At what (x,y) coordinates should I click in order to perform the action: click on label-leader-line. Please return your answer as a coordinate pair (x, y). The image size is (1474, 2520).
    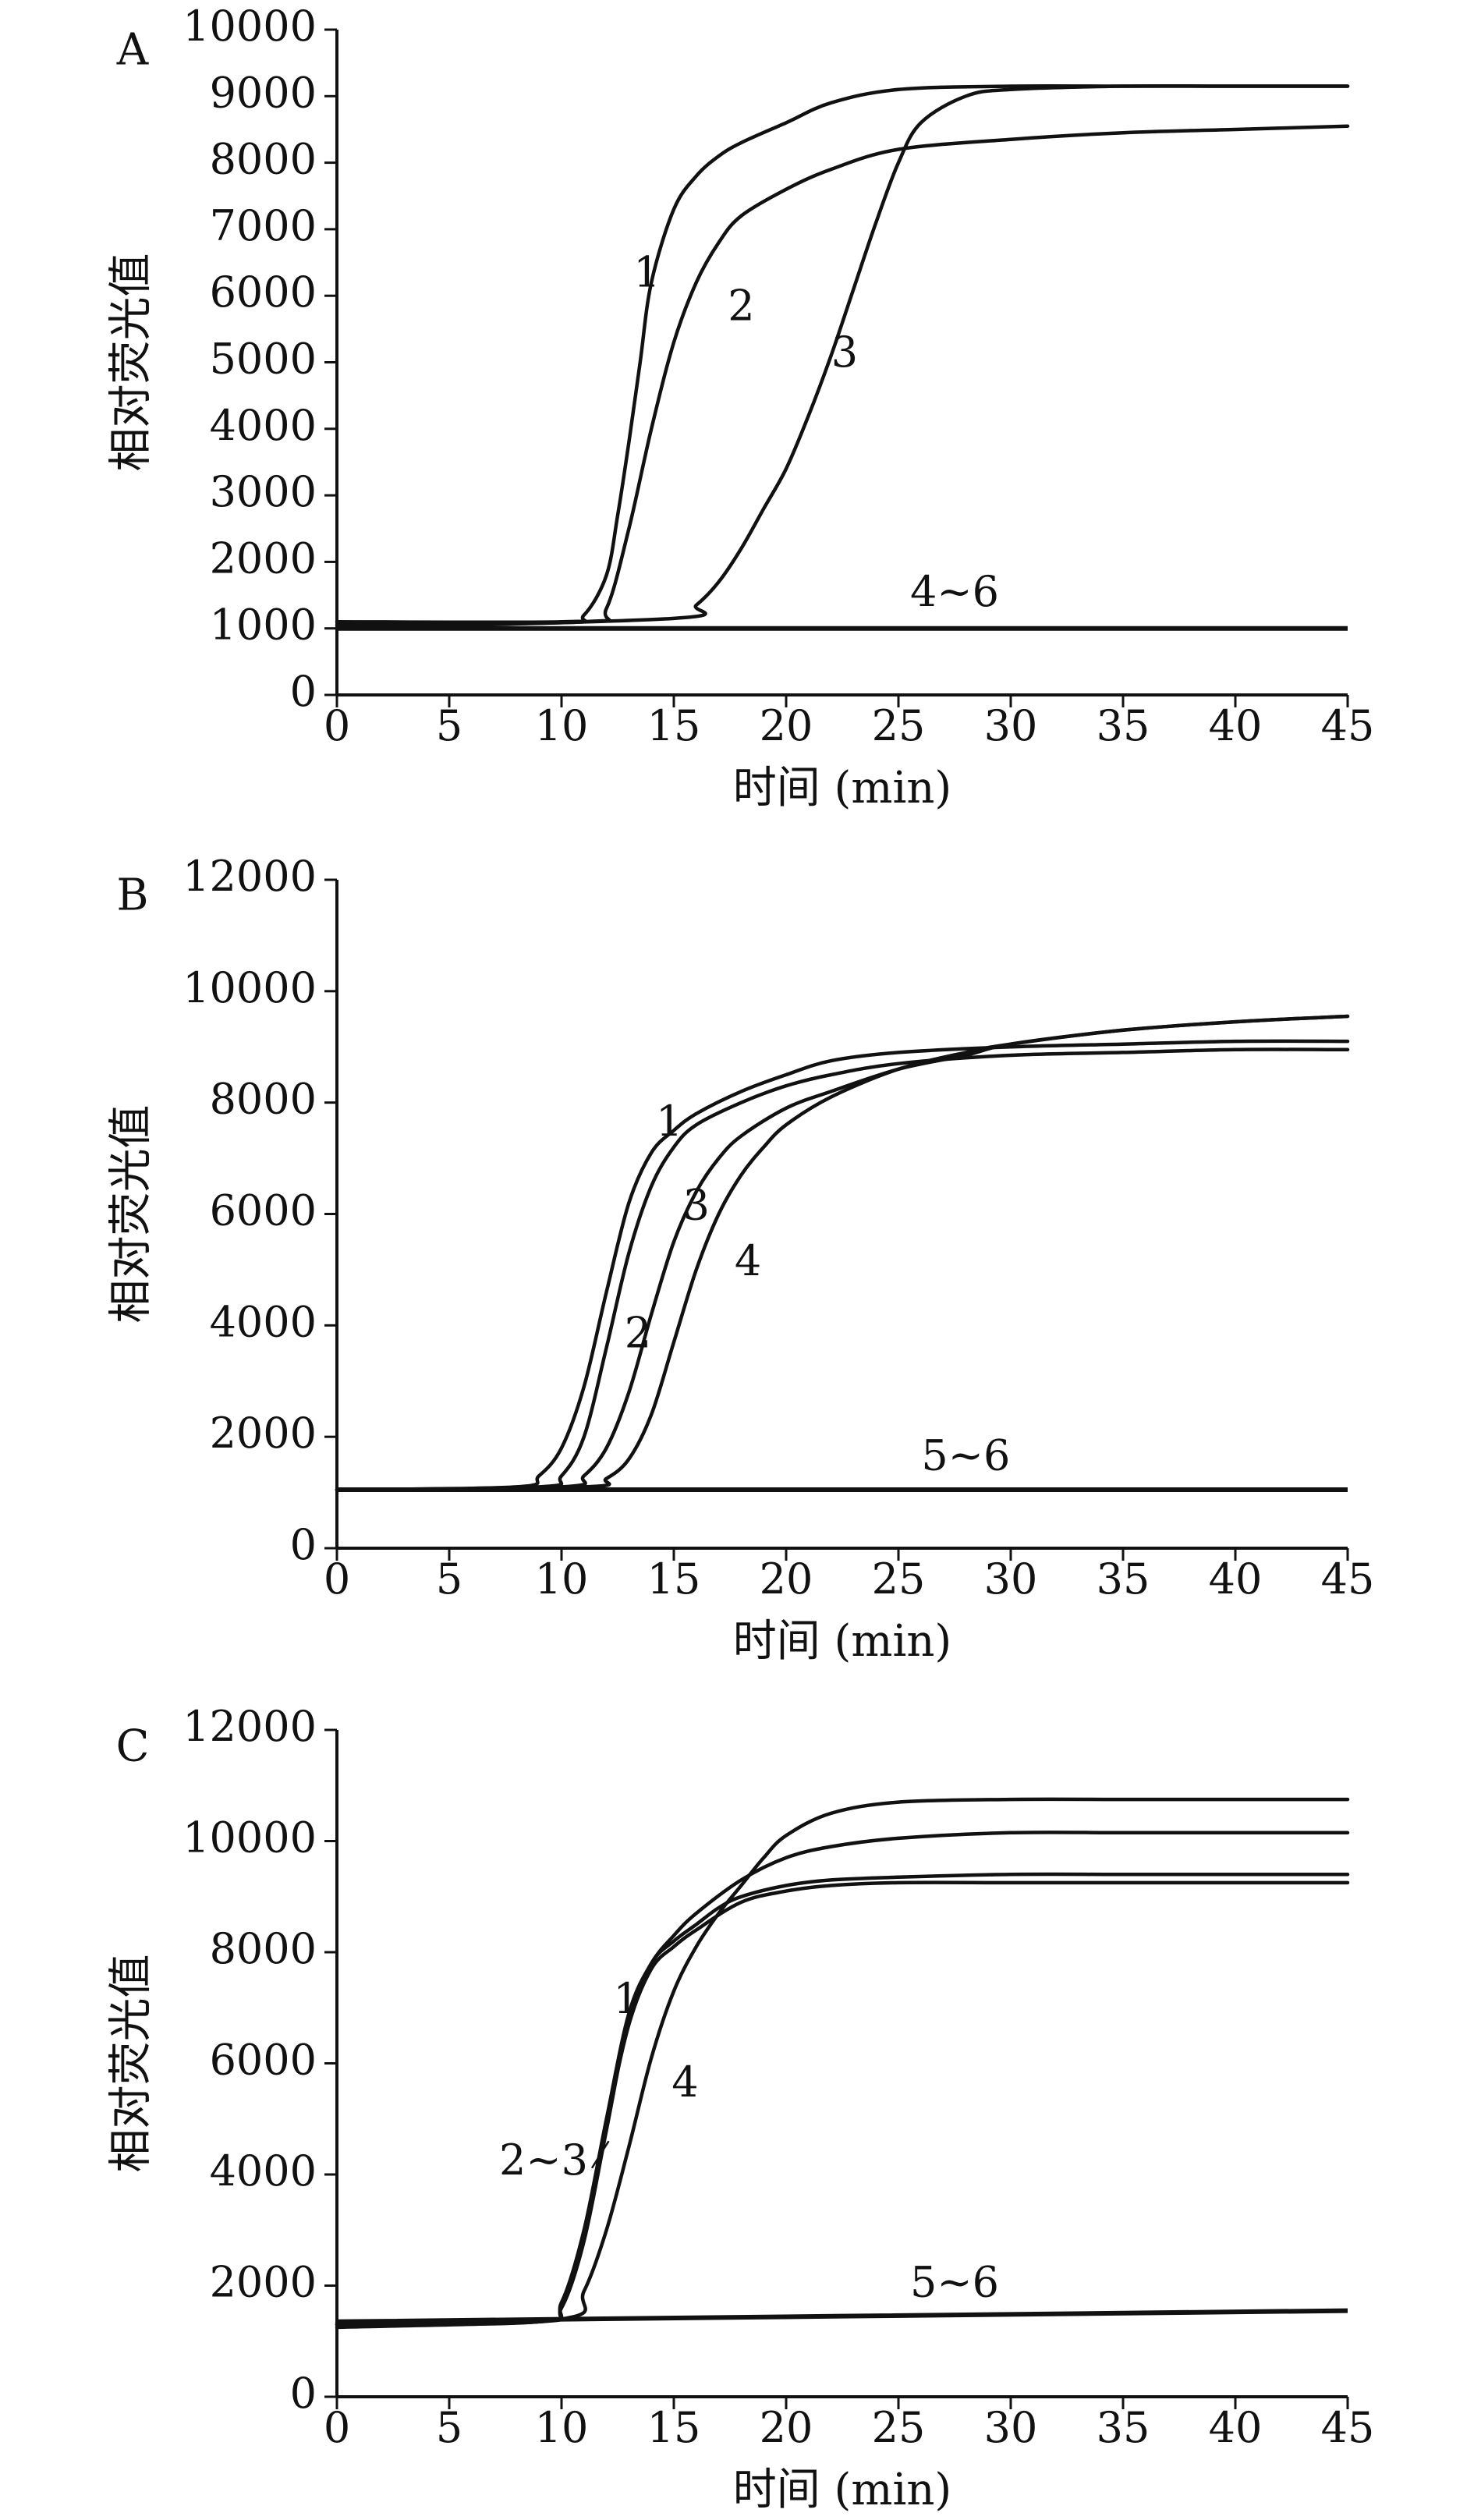
    Looking at the image, I should click on (600, 2155).